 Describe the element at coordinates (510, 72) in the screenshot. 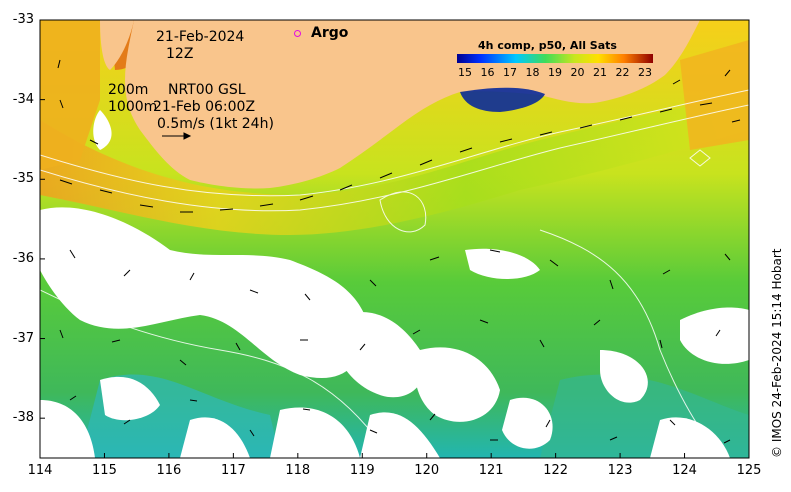

I see `colorbar-tick-label: 17` at that location.